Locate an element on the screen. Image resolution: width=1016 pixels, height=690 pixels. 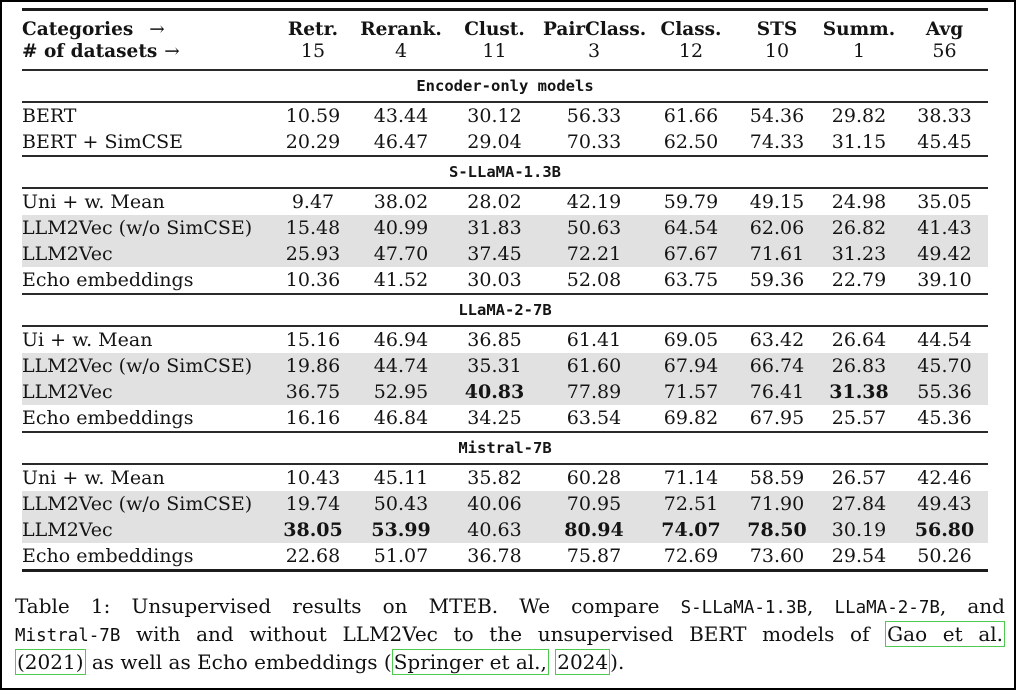
metric-value: 46.84 is located at coordinates (401, 418).